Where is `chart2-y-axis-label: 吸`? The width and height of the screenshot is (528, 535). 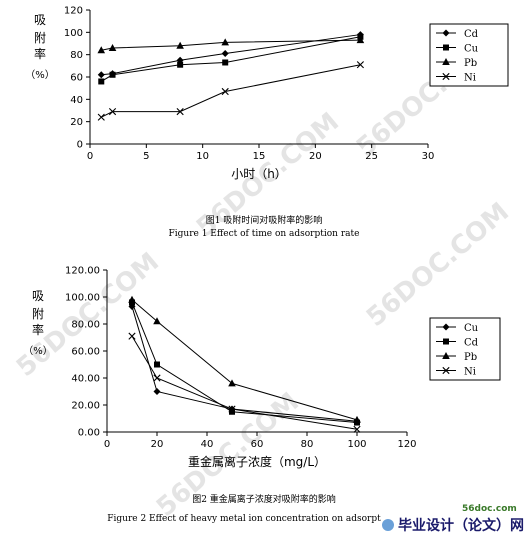
chart2-y-axis-label: 吸 is located at coordinates (38, 296).